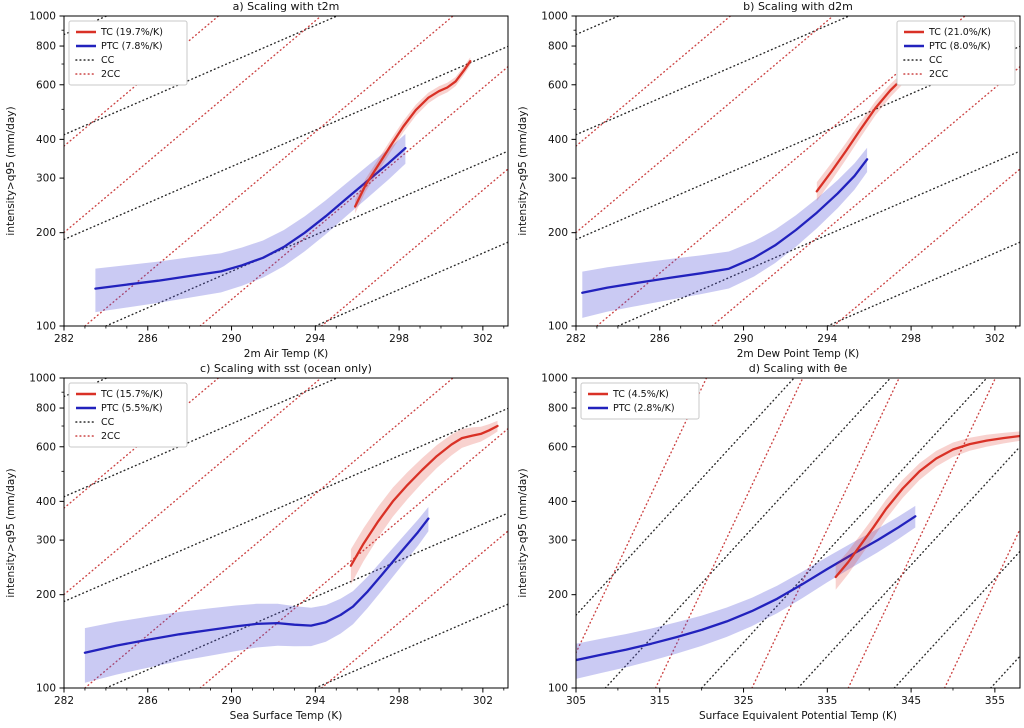  What do you see at coordinates (644, 408) in the screenshot?
I see `legend-label: PTC (2.8%/K)` at bounding box center [644, 408].